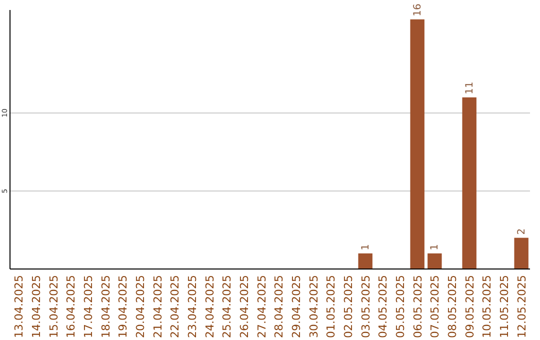  I want to click on x-tick-label: 14.04.2025, so click(36, 306).